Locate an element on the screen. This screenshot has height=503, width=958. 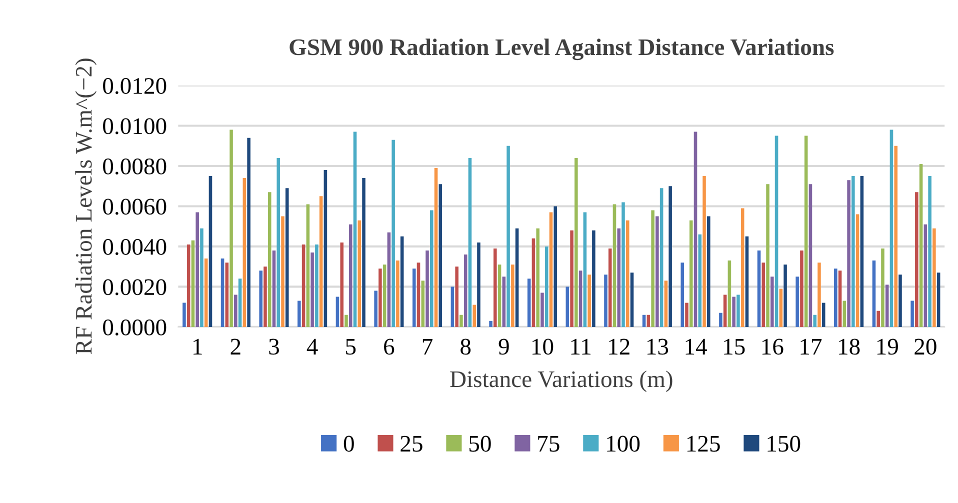
y-tick-label: 0.0020 is located at coordinates (134, 287).